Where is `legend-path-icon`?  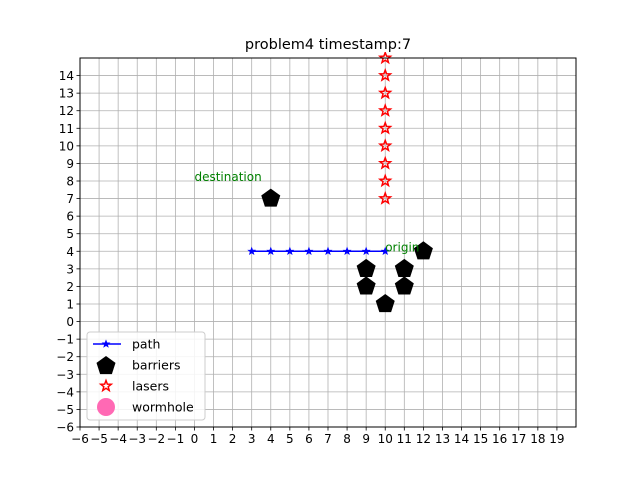
legend-path-icon is located at coordinates (106, 343).